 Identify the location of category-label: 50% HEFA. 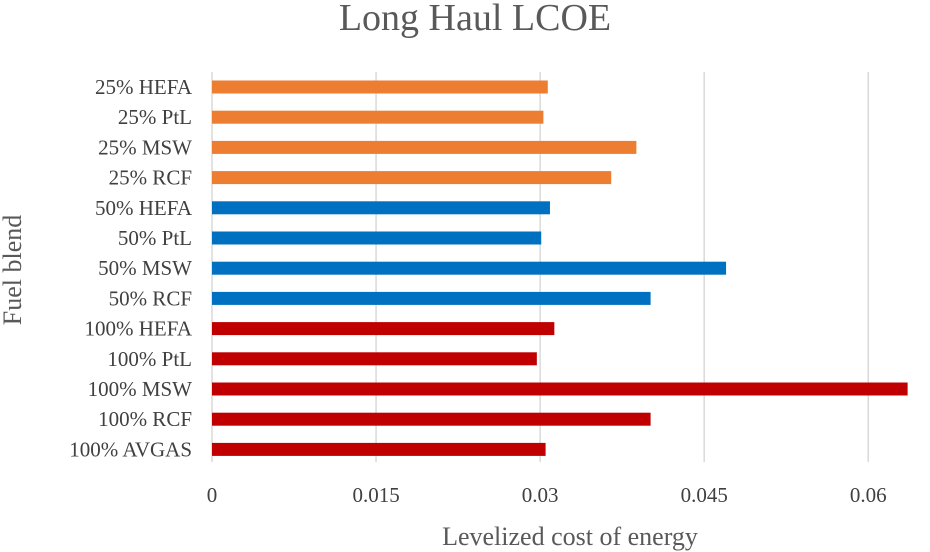
(144, 208).